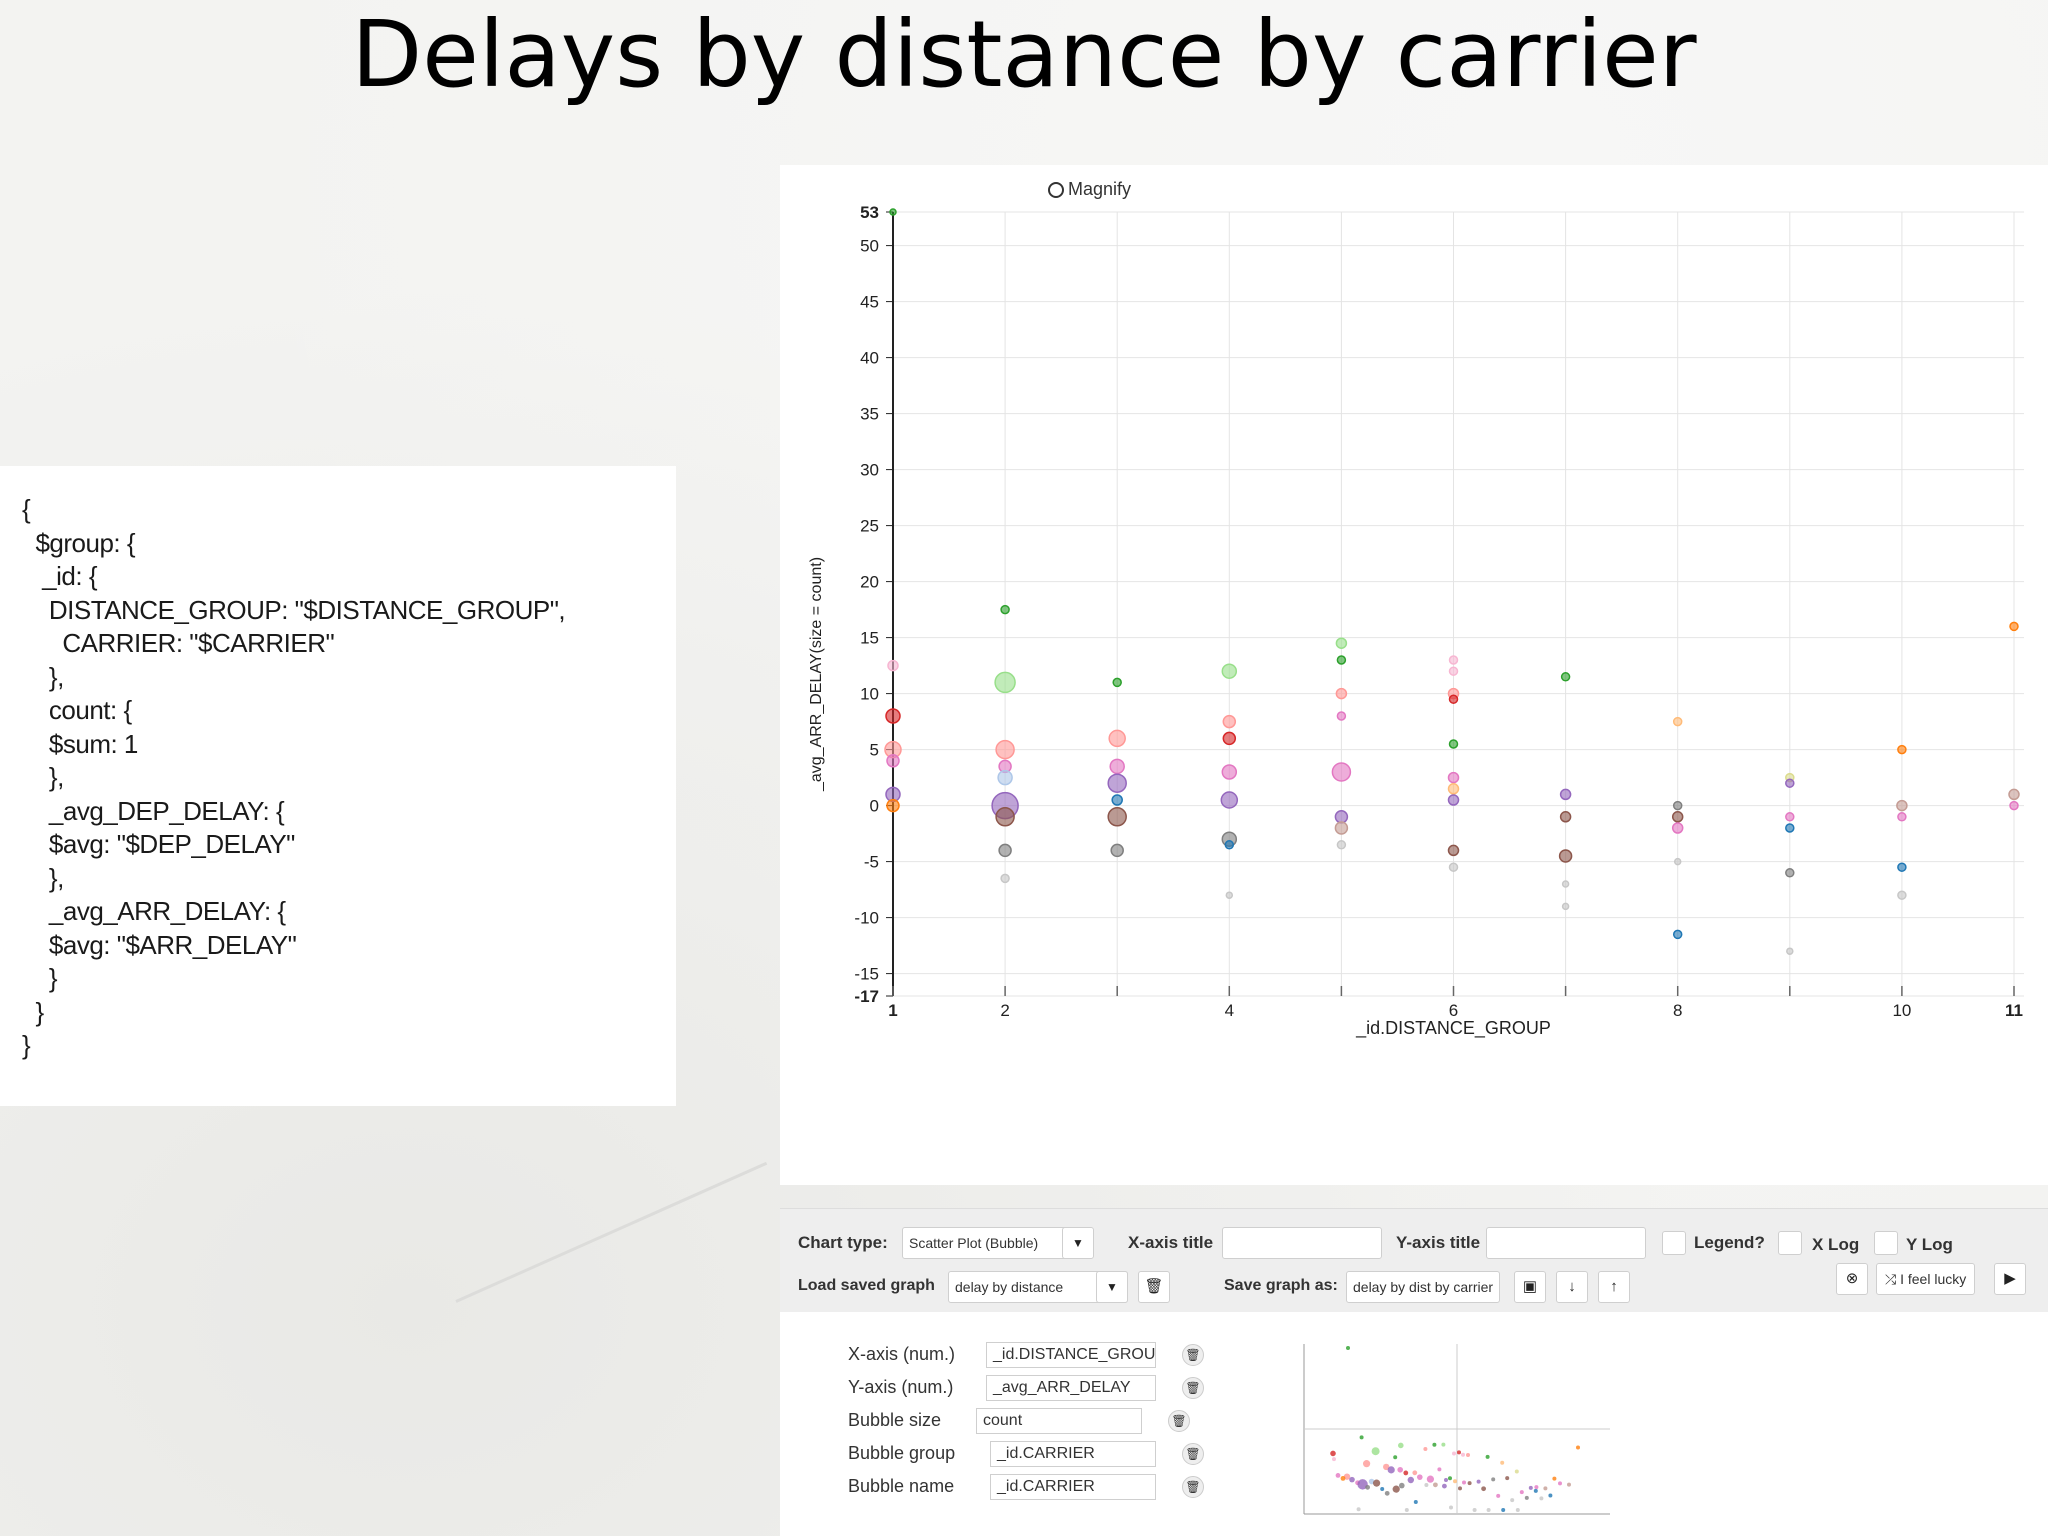 The image size is (2048, 1536). Describe the element at coordinates (1071, 1355) in the screenshot. I see `mapping-field-input: _id.DISTANCE_GROUI` at that location.